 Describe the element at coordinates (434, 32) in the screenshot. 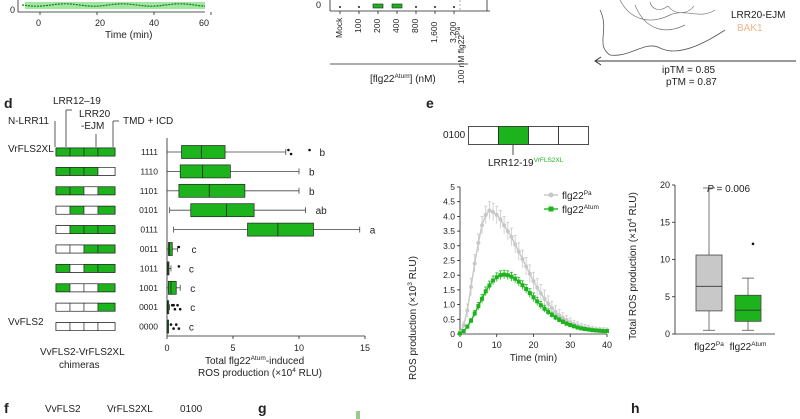

I see `top-mid-category-label: 1,600` at that location.